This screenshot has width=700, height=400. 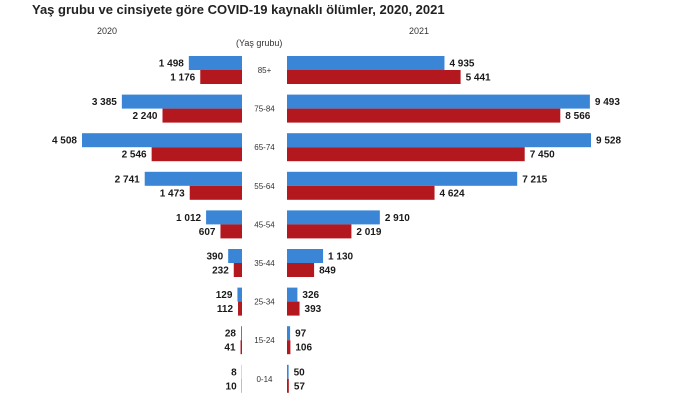 What do you see at coordinates (171, 64) in the screenshot?
I see `label-2020-blue-85+: 1 498` at bounding box center [171, 64].